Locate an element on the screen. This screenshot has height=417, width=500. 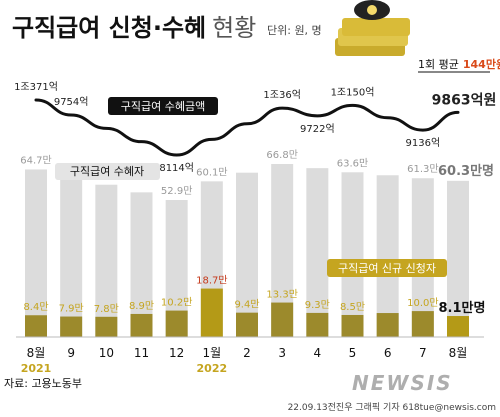
applicant-label: 13.3만 is located at coordinates (281, 295).